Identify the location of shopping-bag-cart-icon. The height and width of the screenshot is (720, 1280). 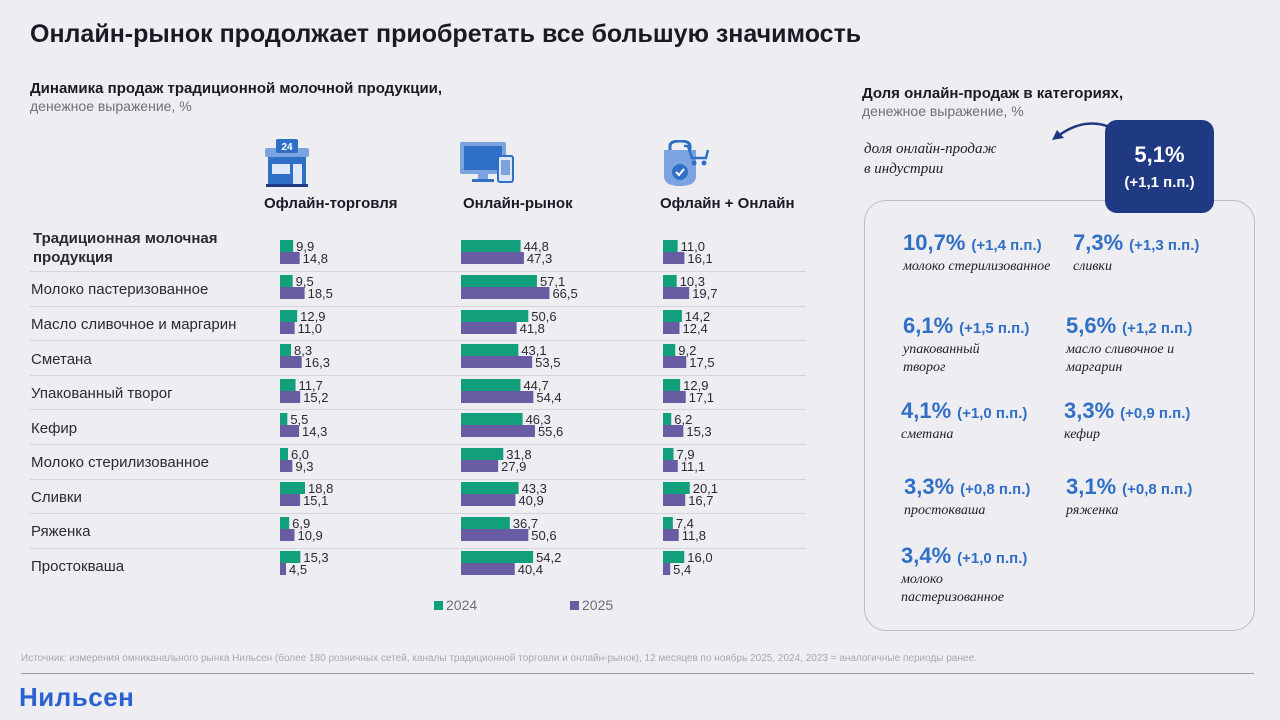
(685, 166).